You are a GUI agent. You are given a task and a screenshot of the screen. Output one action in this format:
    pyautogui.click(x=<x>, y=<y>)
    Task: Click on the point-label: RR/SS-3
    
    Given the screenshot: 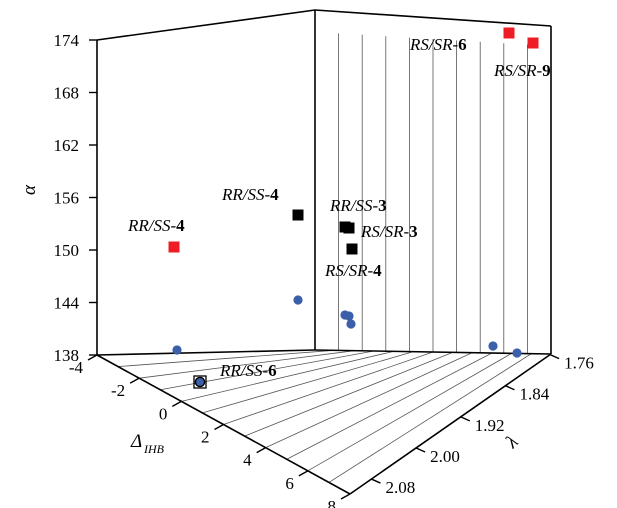 What is the action you would take?
    pyautogui.click(x=358, y=205)
    